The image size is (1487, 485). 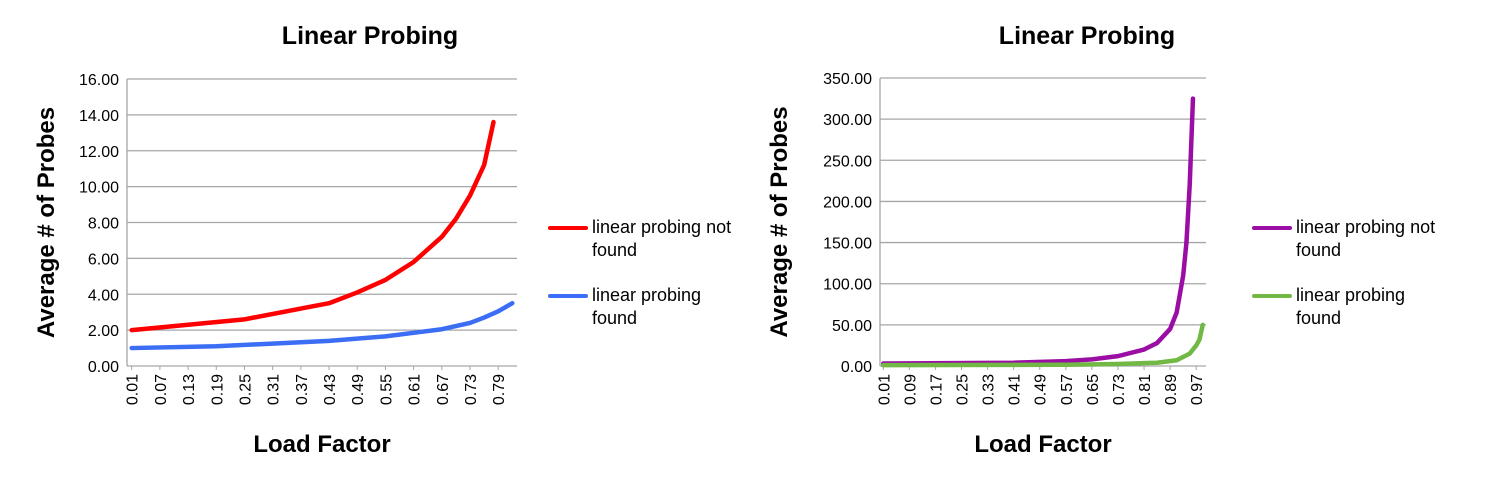 I want to click on x-tick-label: 0.13, so click(x=189, y=389).